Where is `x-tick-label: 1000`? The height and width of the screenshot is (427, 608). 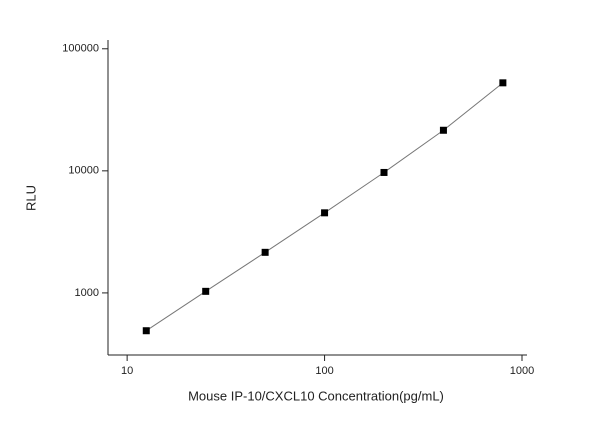 x-tick-label: 1000 is located at coordinates (522, 371).